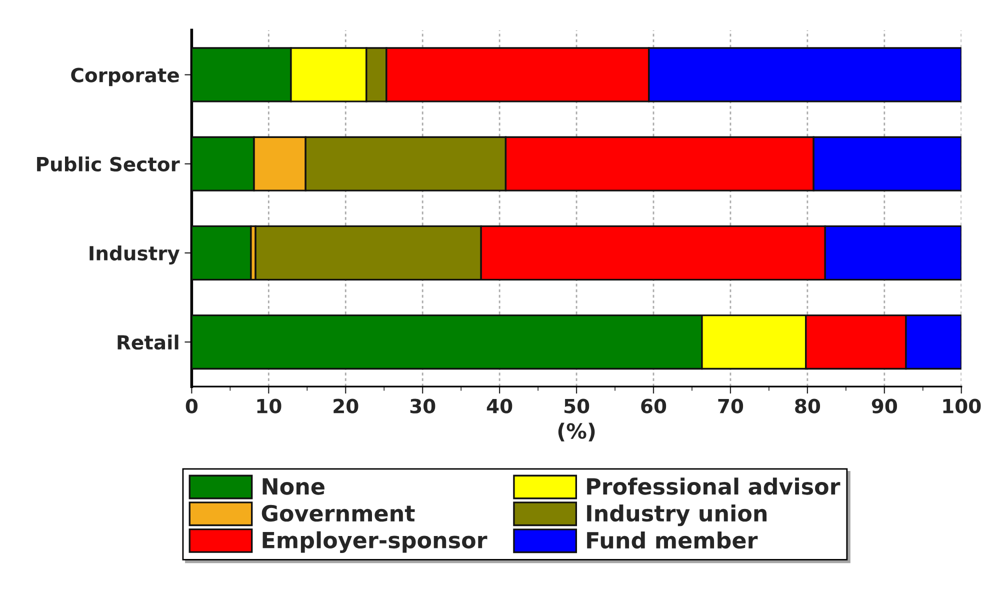  Describe the element at coordinates (192, 406) in the screenshot. I see `x-tick-label: 0` at that location.